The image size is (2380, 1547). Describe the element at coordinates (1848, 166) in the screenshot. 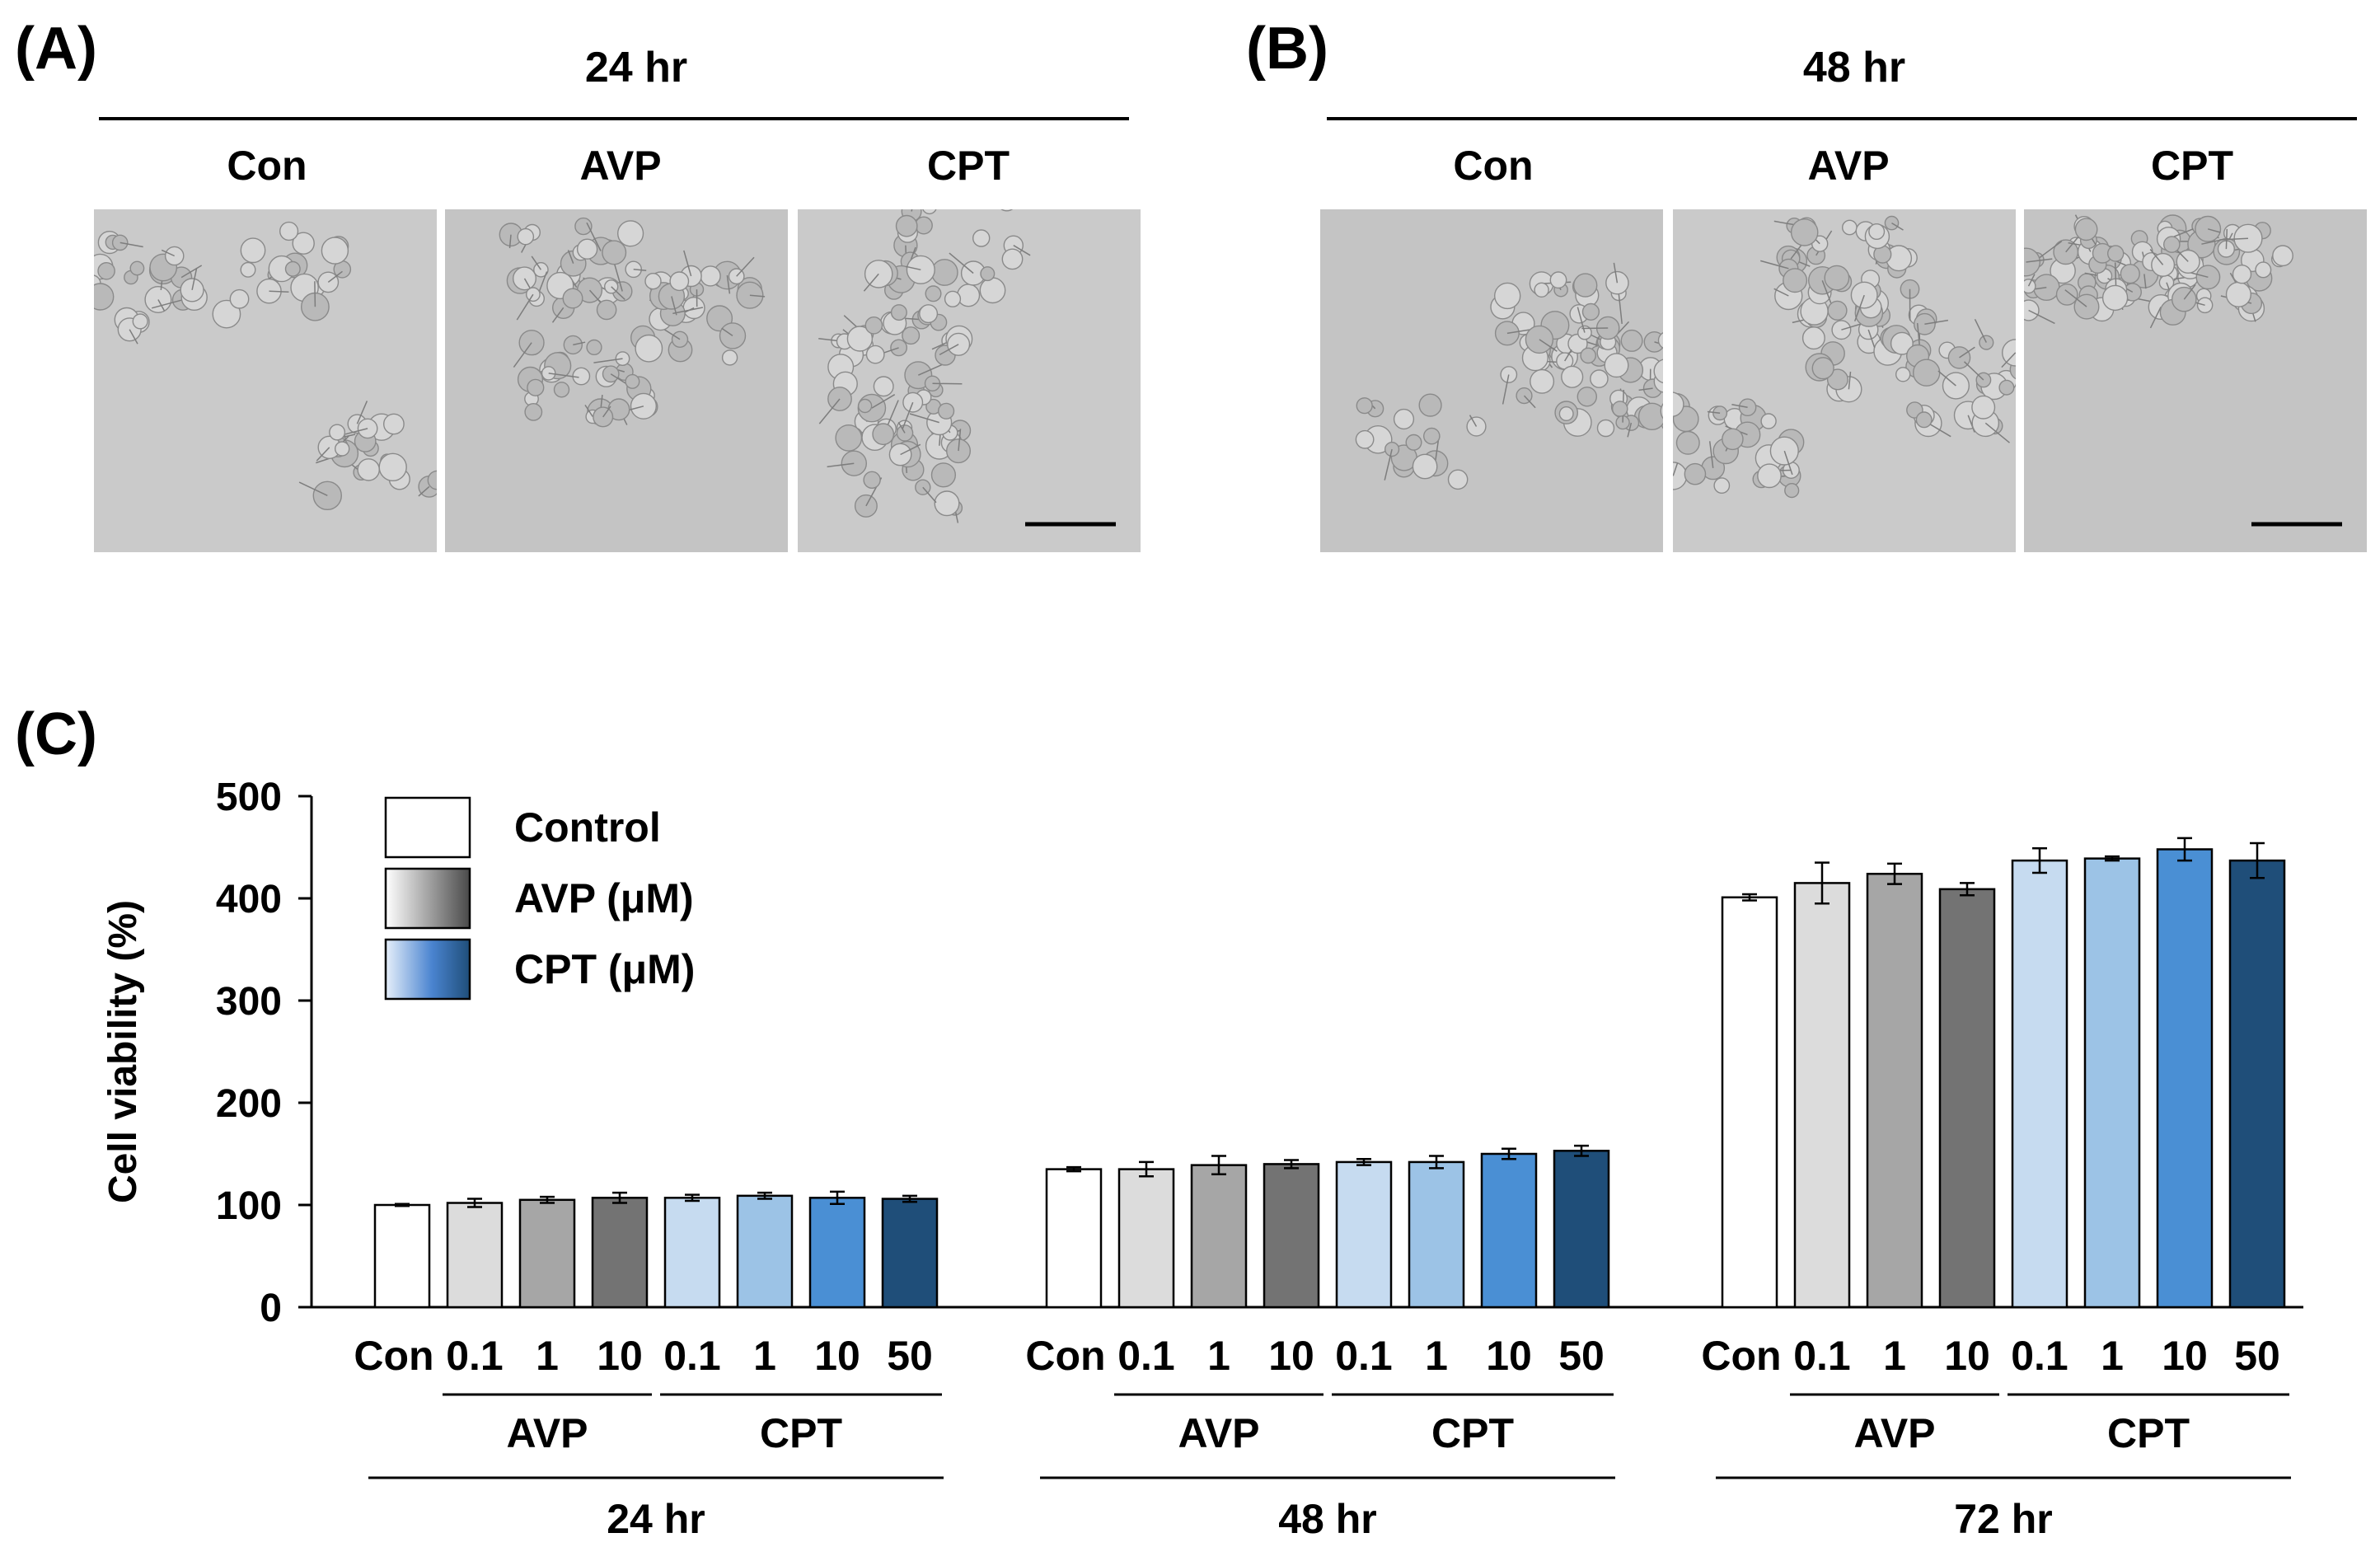

I see `panel-b-col-avp: AVP` at that location.